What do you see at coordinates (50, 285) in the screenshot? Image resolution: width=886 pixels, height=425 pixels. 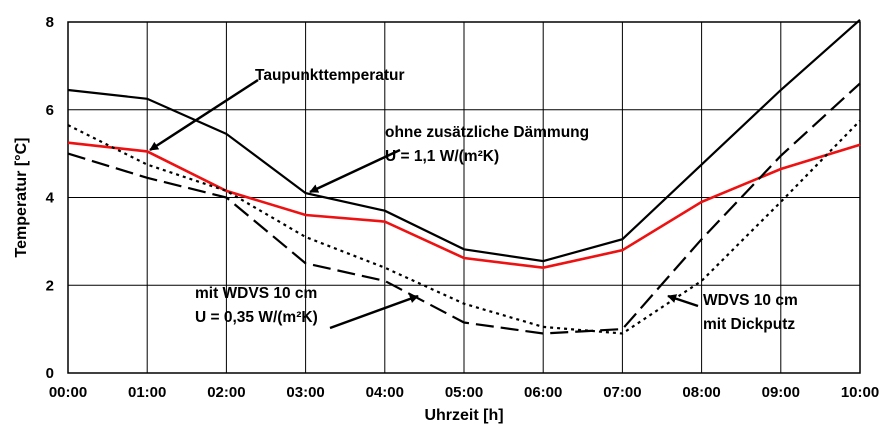 I see `y-tick-label: 2` at bounding box center [50, 285].